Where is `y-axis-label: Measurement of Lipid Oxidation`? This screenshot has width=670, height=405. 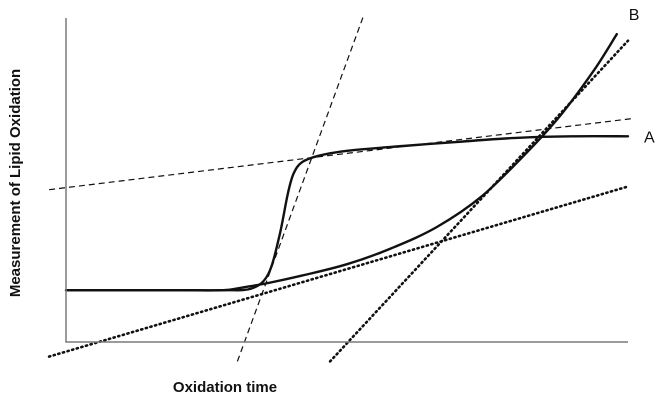
y-axis-label: Measurement of Lipid Oxidation is located at coordinates (15, 183).